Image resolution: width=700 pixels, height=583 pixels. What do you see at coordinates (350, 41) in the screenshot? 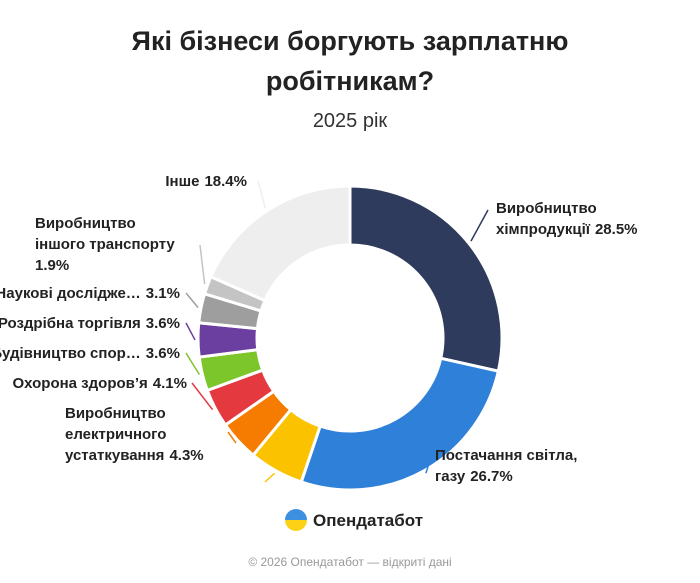
I see `title-line: Які бізнеси боргують зарплатню` at bounding box center [350, 41].